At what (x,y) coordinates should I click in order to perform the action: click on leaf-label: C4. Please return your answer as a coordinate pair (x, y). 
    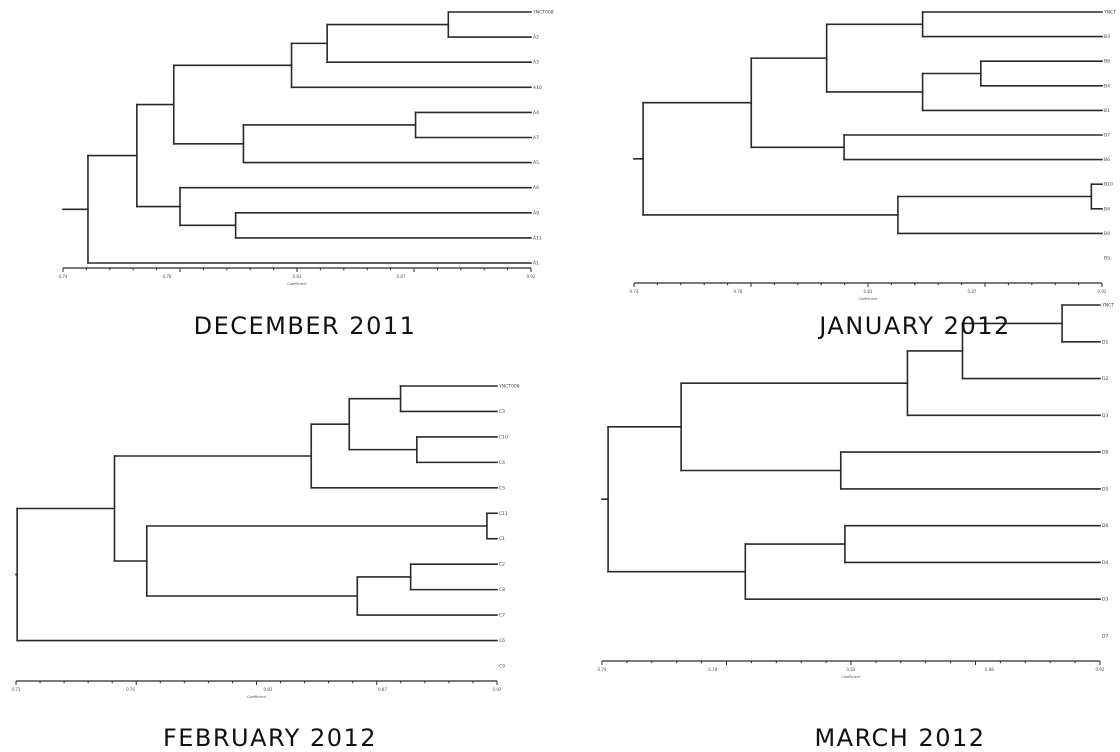
    Looking at the image, I should click on (502, 463).